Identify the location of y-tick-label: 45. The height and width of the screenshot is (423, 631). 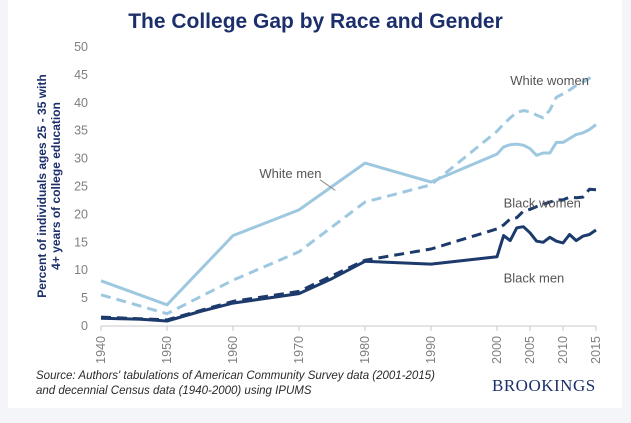
(81, 75).